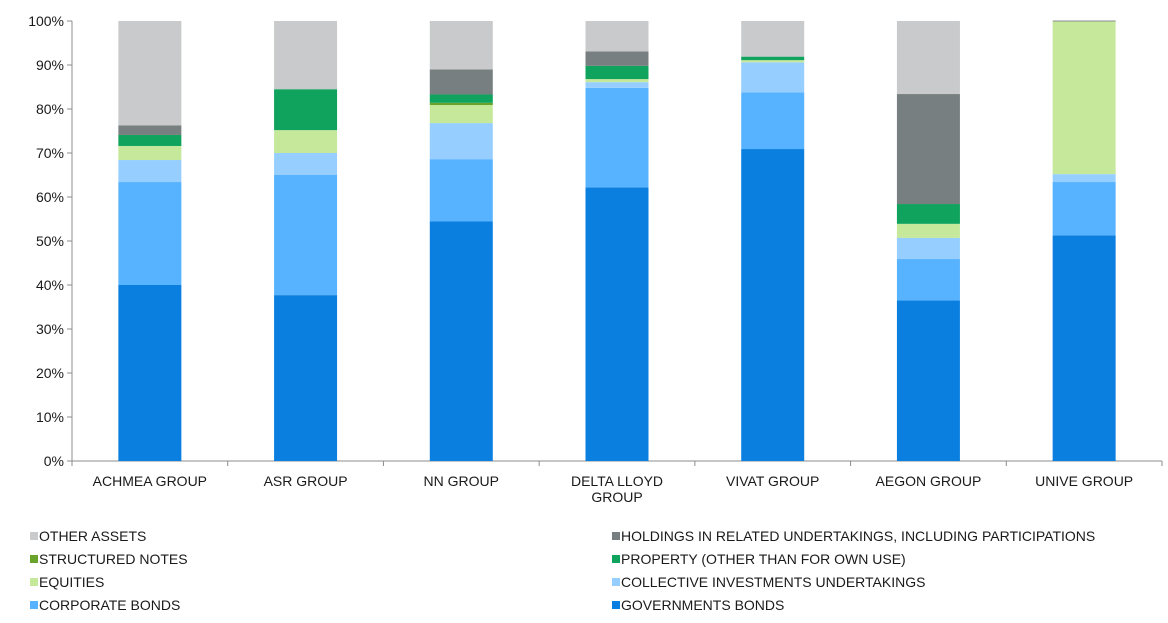 The image size is (1168, 623). What do you see at coordinates (1084, 481) in the screenshot?
I see `x-tick-label: UNIVE GROUP` at bounding box center [1084, 481].